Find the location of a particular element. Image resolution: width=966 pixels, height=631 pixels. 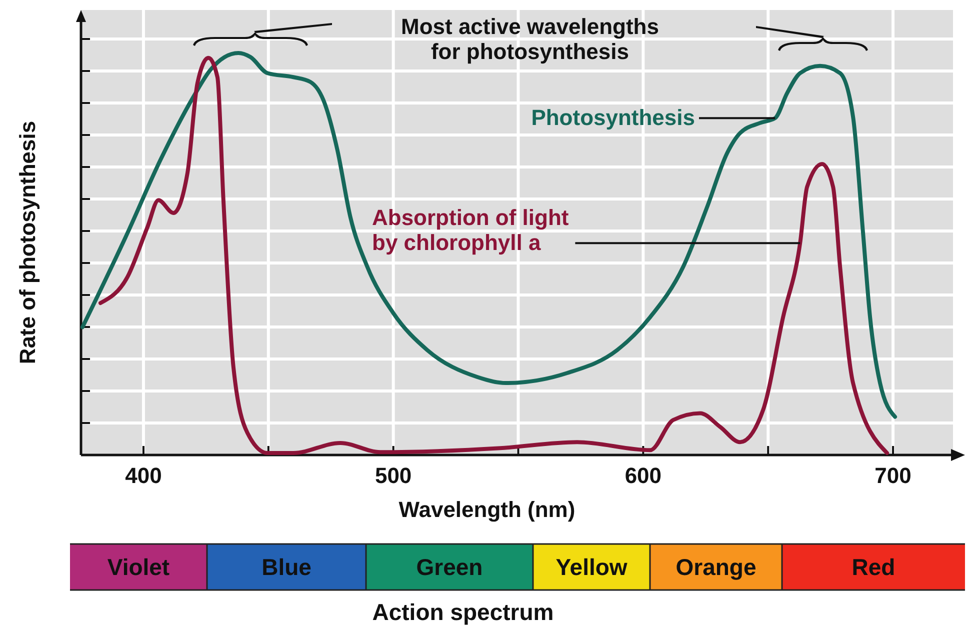

category-label: Blue is located at coordinates (287, 567).